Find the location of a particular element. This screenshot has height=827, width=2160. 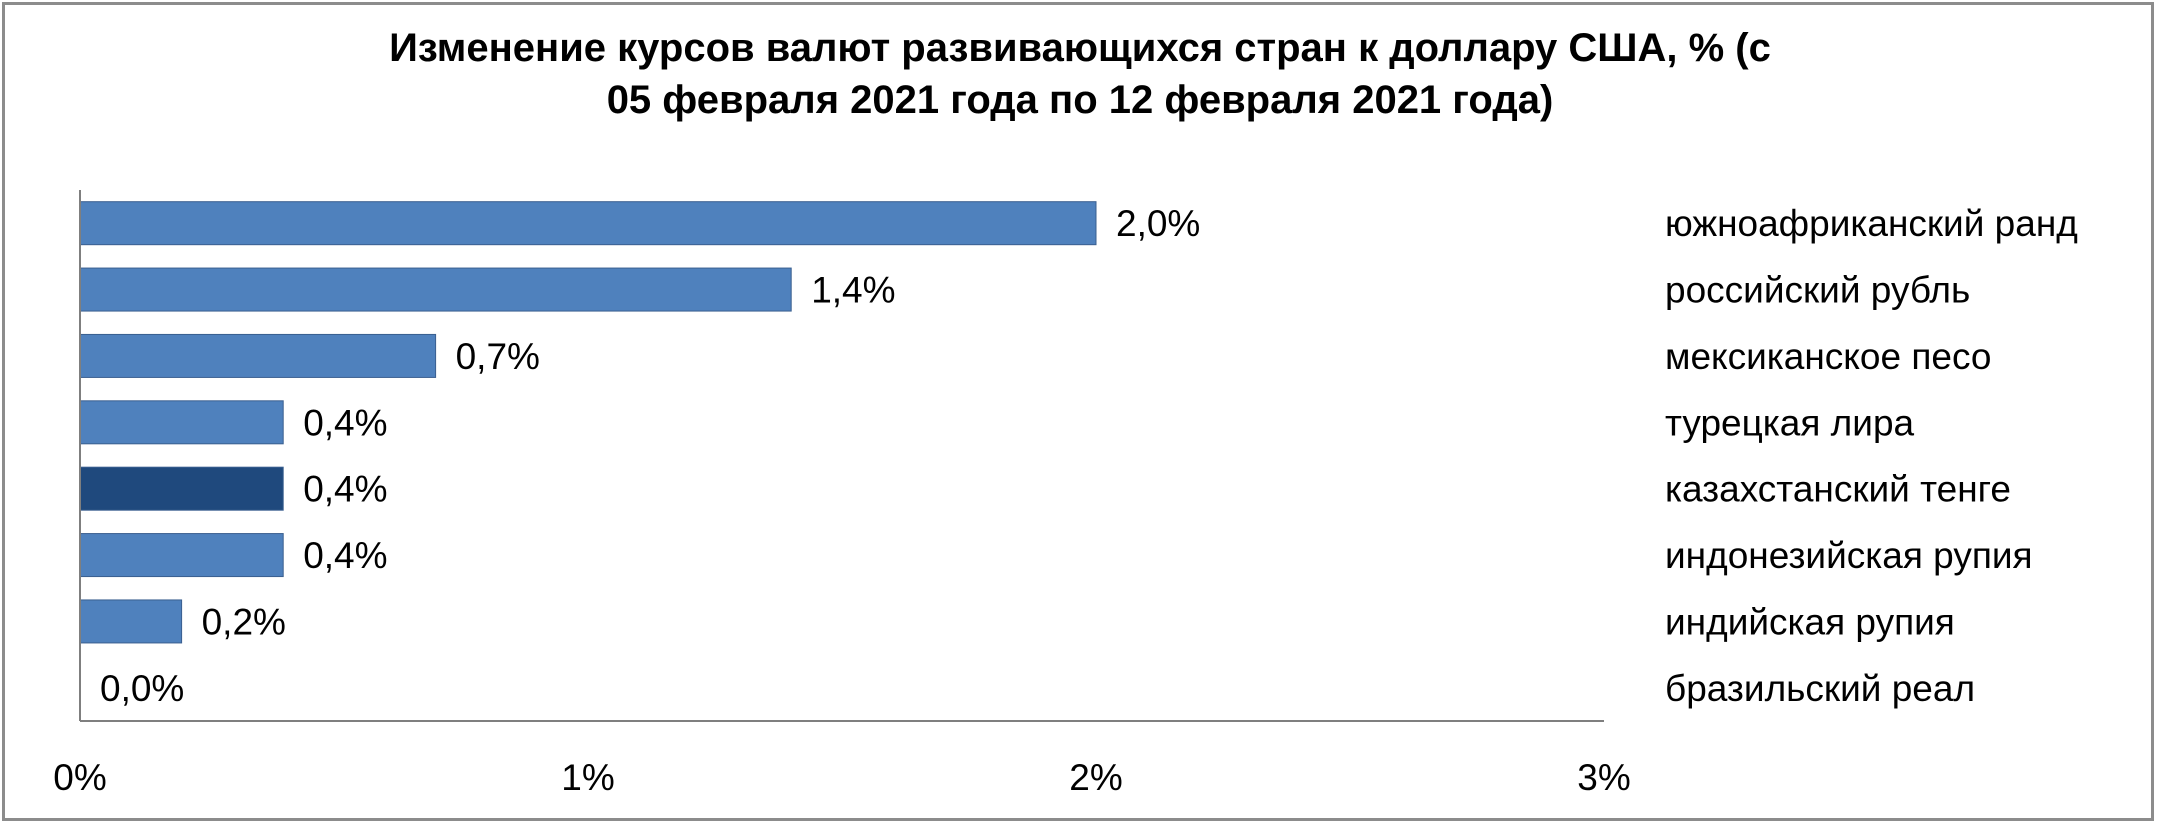

value-label-7: 0,0% is located at coordinates (142, 688).